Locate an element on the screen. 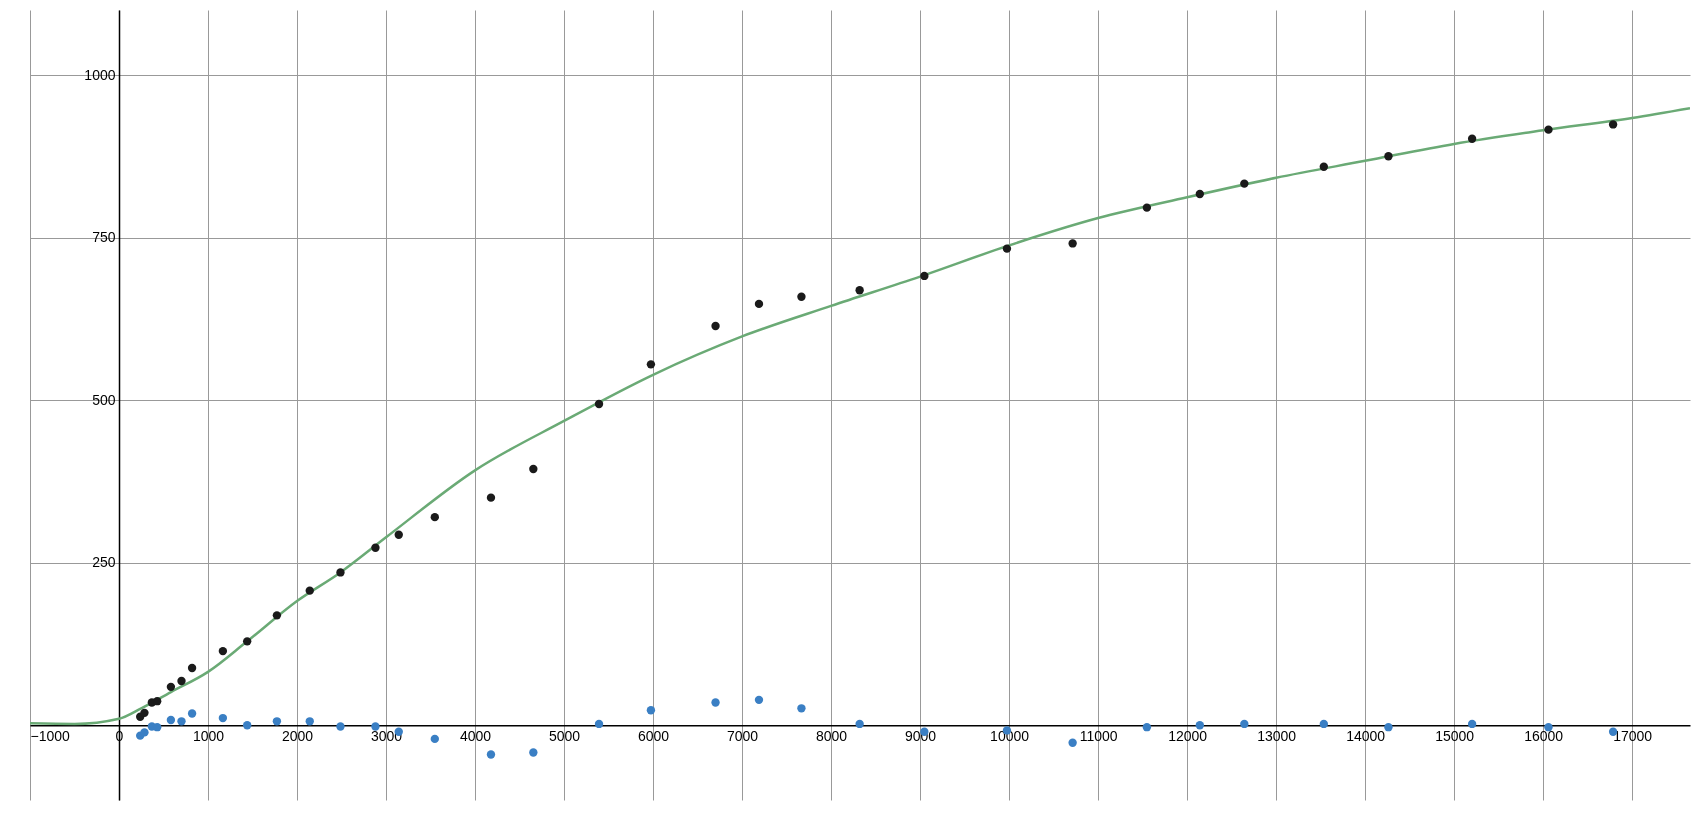 The width and height of the screenshot is (1701, 819). y-tick-label: 750 is located at coordinates (104, 237).